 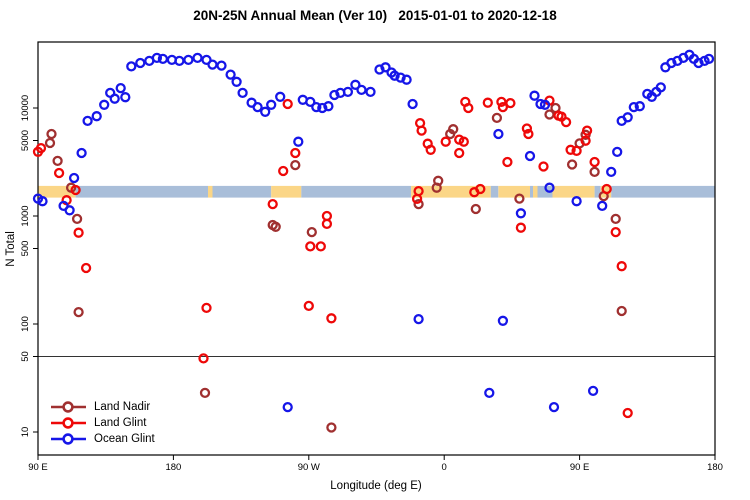 What do you see at coordinates (25, 324) in the screenshot?
I see `y-tick-label: 100` at bounding box center [25, 324].